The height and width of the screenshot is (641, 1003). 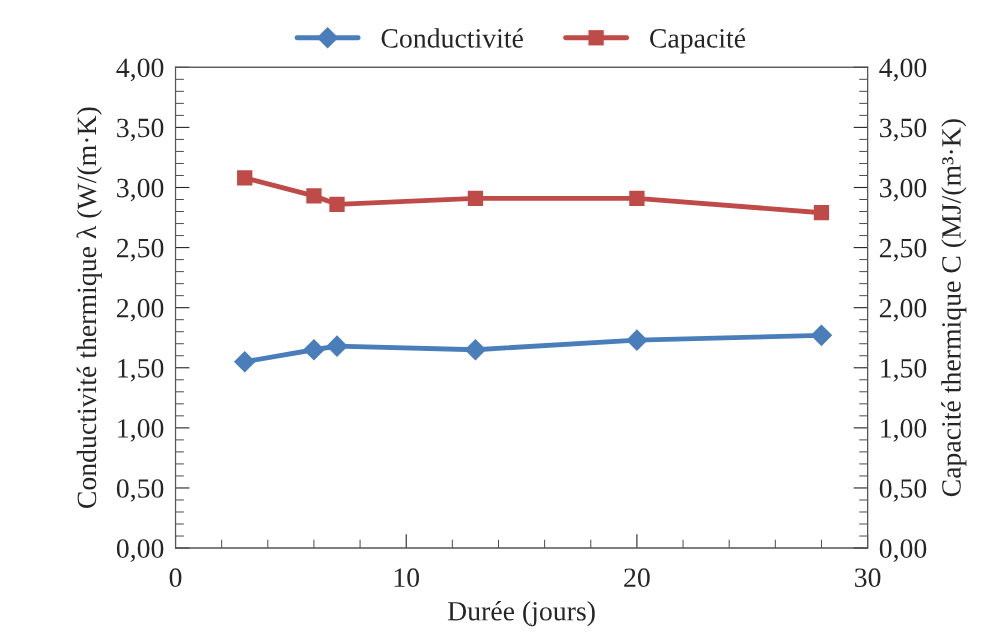 What do you see at coordinates (140, 130) in the screenshot?
I see `y-tick-label: 3,50` at bounding box center [140, 130].